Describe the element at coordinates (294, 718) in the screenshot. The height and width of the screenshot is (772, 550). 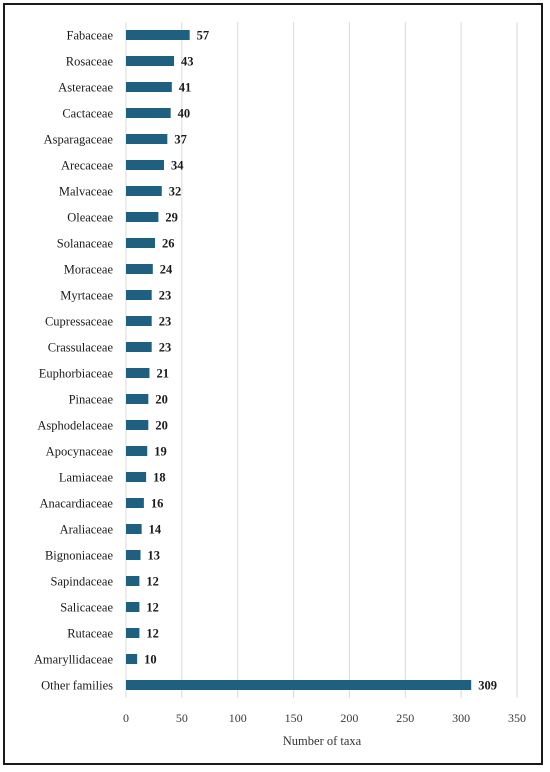
I see `x-tick-label: 150` at that location.